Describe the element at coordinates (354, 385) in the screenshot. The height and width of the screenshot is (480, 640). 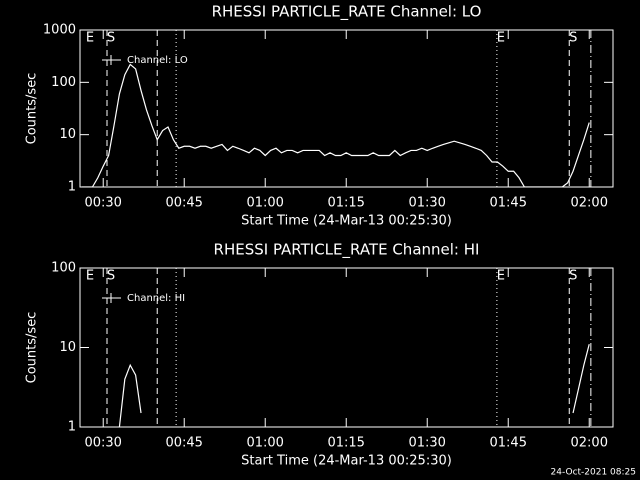
I see `data-line` at that location.